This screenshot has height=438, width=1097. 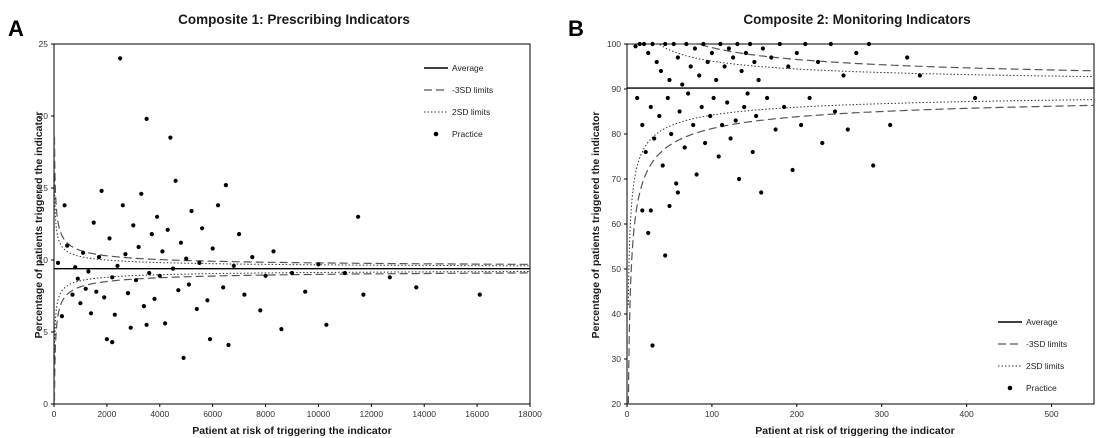 I want to click on y-tick-label: 70, so click(x=617, y=179).